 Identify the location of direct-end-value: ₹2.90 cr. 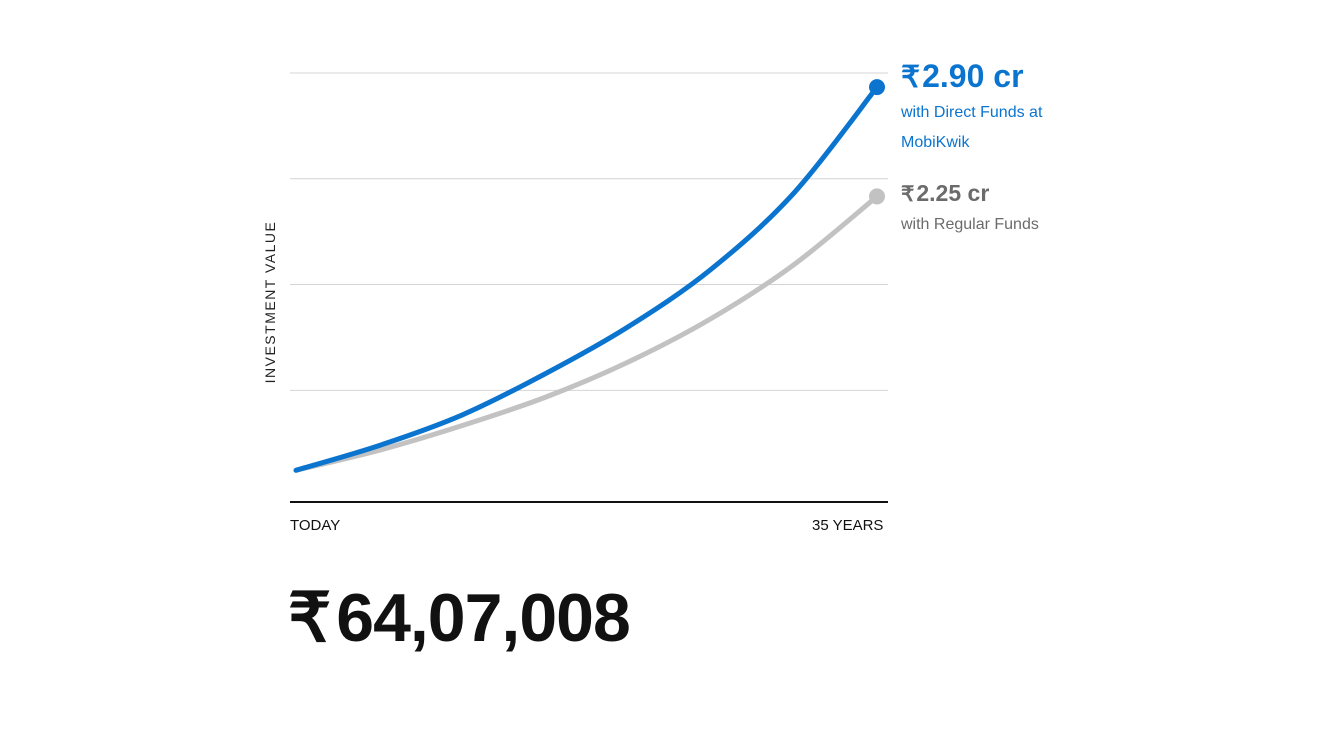
(986, 77).